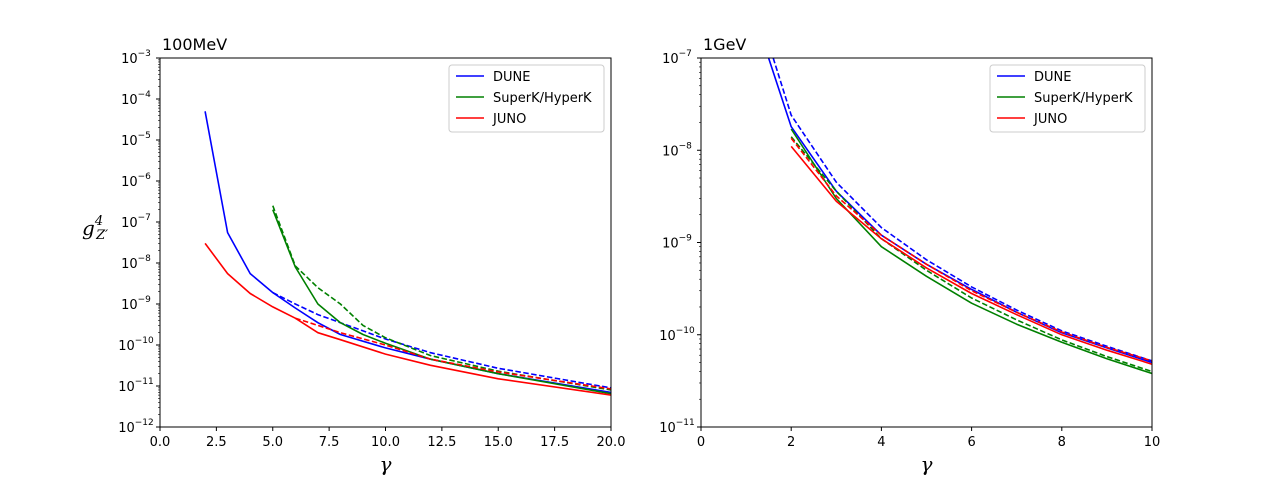 The height and width of the screenshot is (480, 1280). Describe the element at coordinates (971, 442) in the screenshot. I see `x-tick-label: 6` at that location.